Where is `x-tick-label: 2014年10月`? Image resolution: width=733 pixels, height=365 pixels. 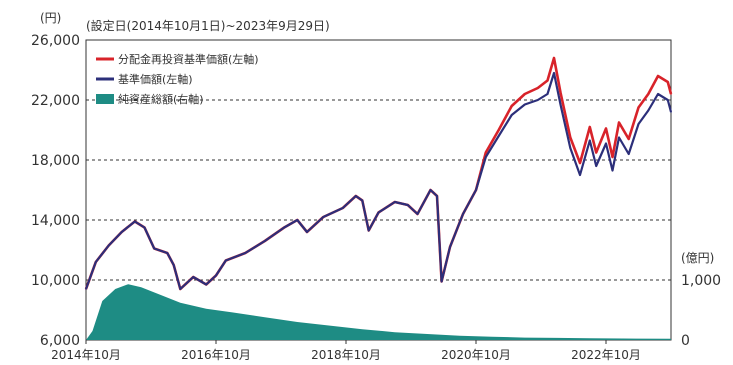 x-tick-label: 2014年10月 is located at coordinates (86, 355).